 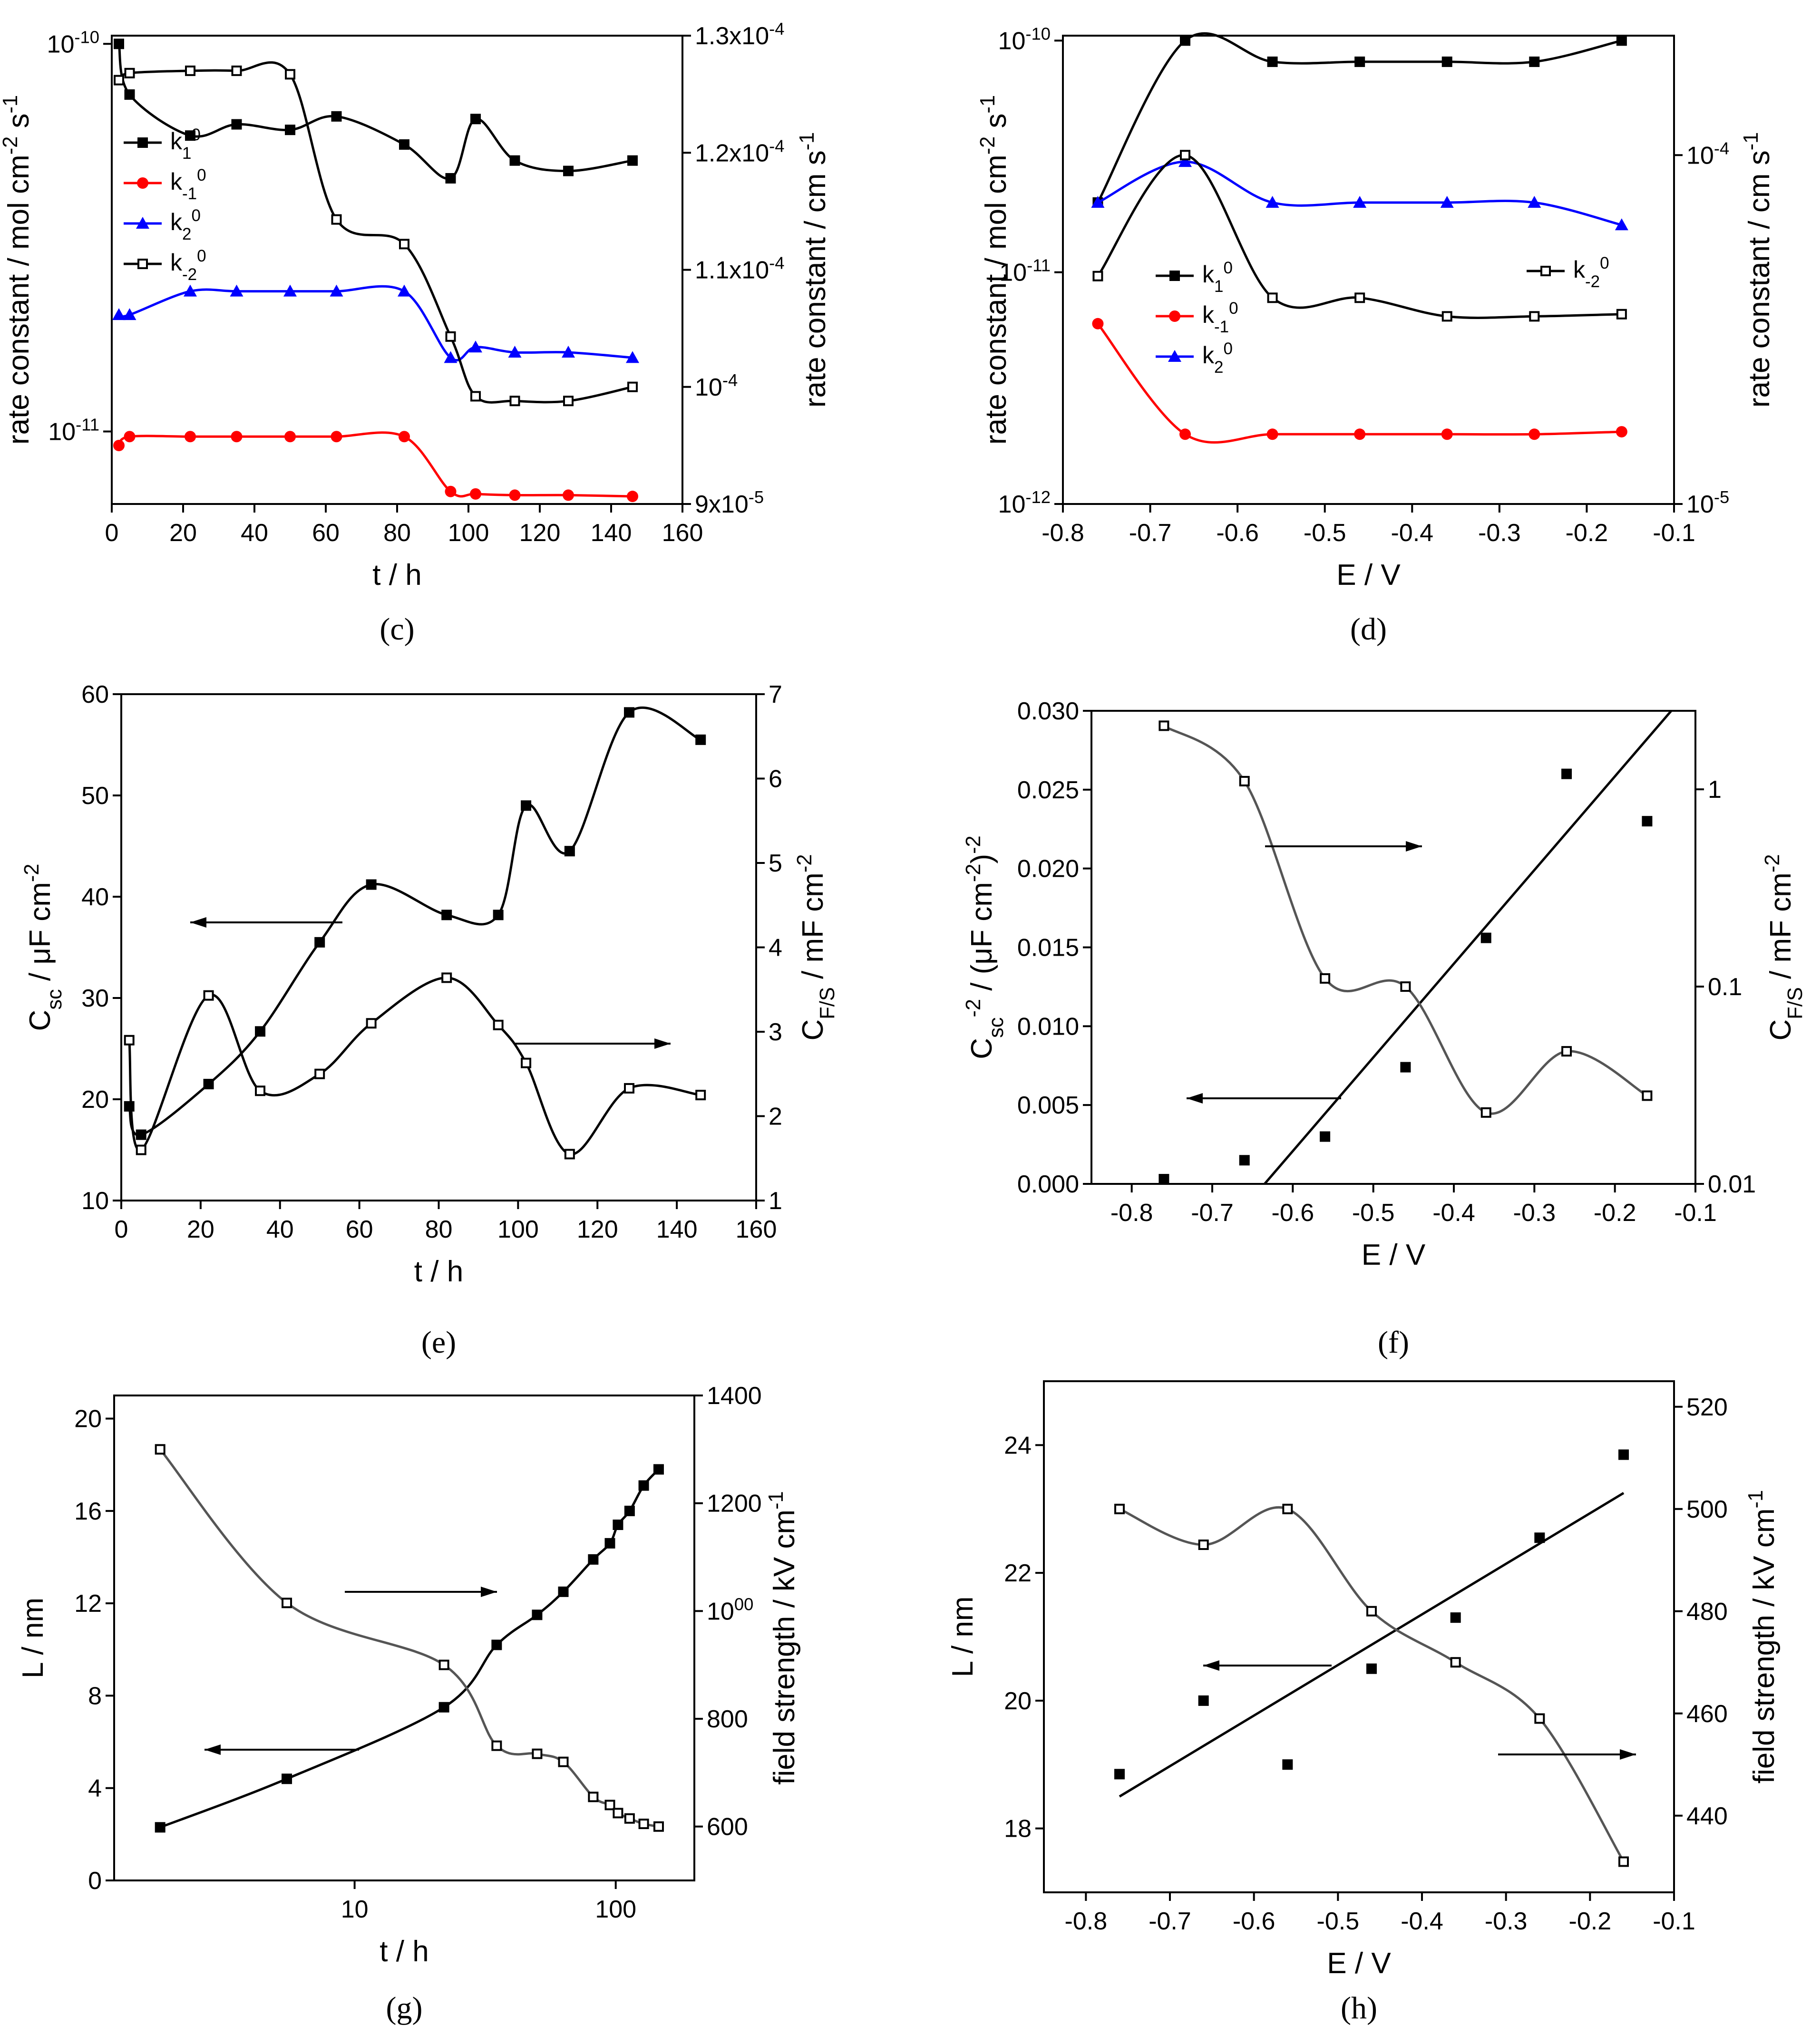 I want to click on x-tick-label: 40, so click(x=280, y=1230).